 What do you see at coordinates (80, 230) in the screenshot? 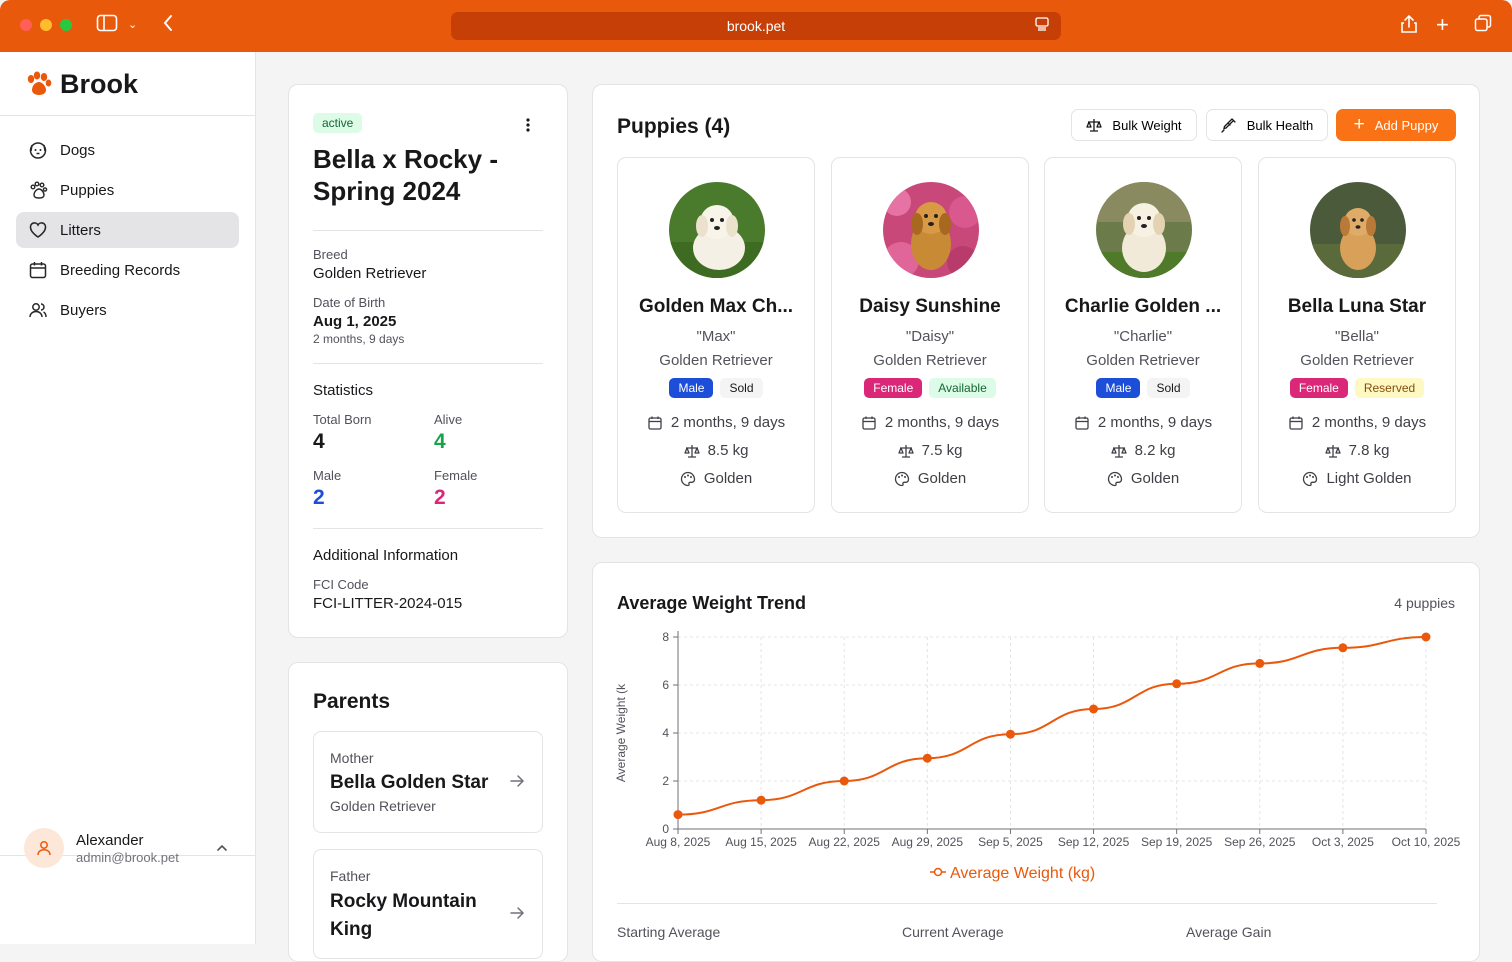
I see `nav-label: Litters` at bounding box center [80, 230].